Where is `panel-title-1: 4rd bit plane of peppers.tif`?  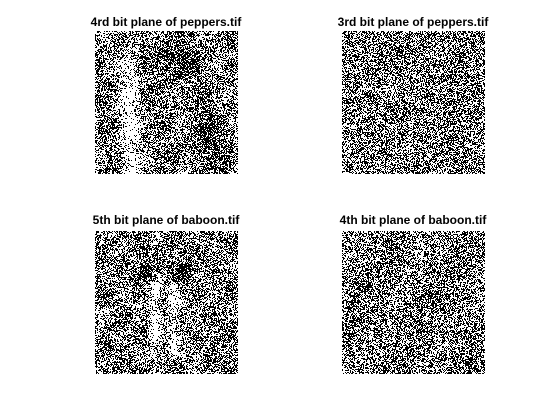 panel-title-1: 4rd bit plane of peppers.tif is located at coordinates (166, 22).